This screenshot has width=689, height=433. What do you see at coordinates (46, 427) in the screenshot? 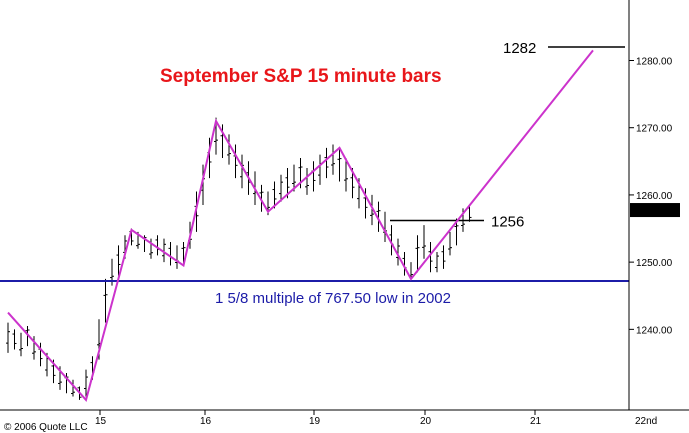
I see `copyright-text: © 2006 Quote LLC` at bounding box center [46, 427].